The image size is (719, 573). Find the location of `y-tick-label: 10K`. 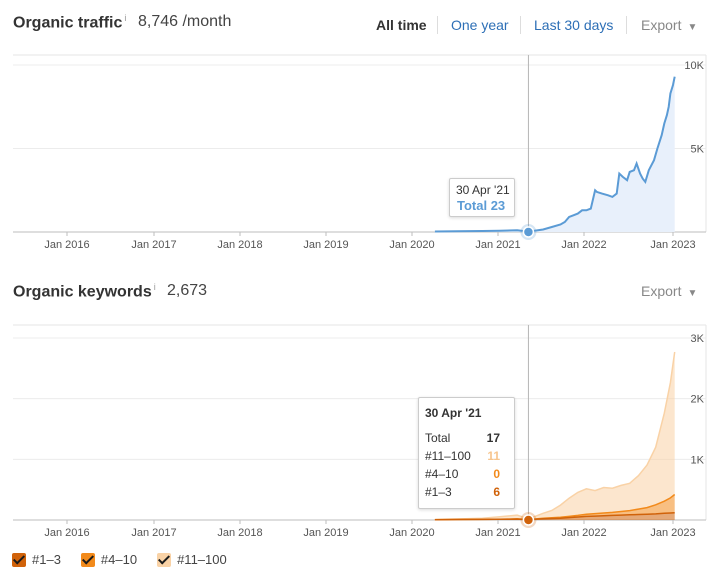

y-tick-label: 10K is located at coordinates (694, 66).